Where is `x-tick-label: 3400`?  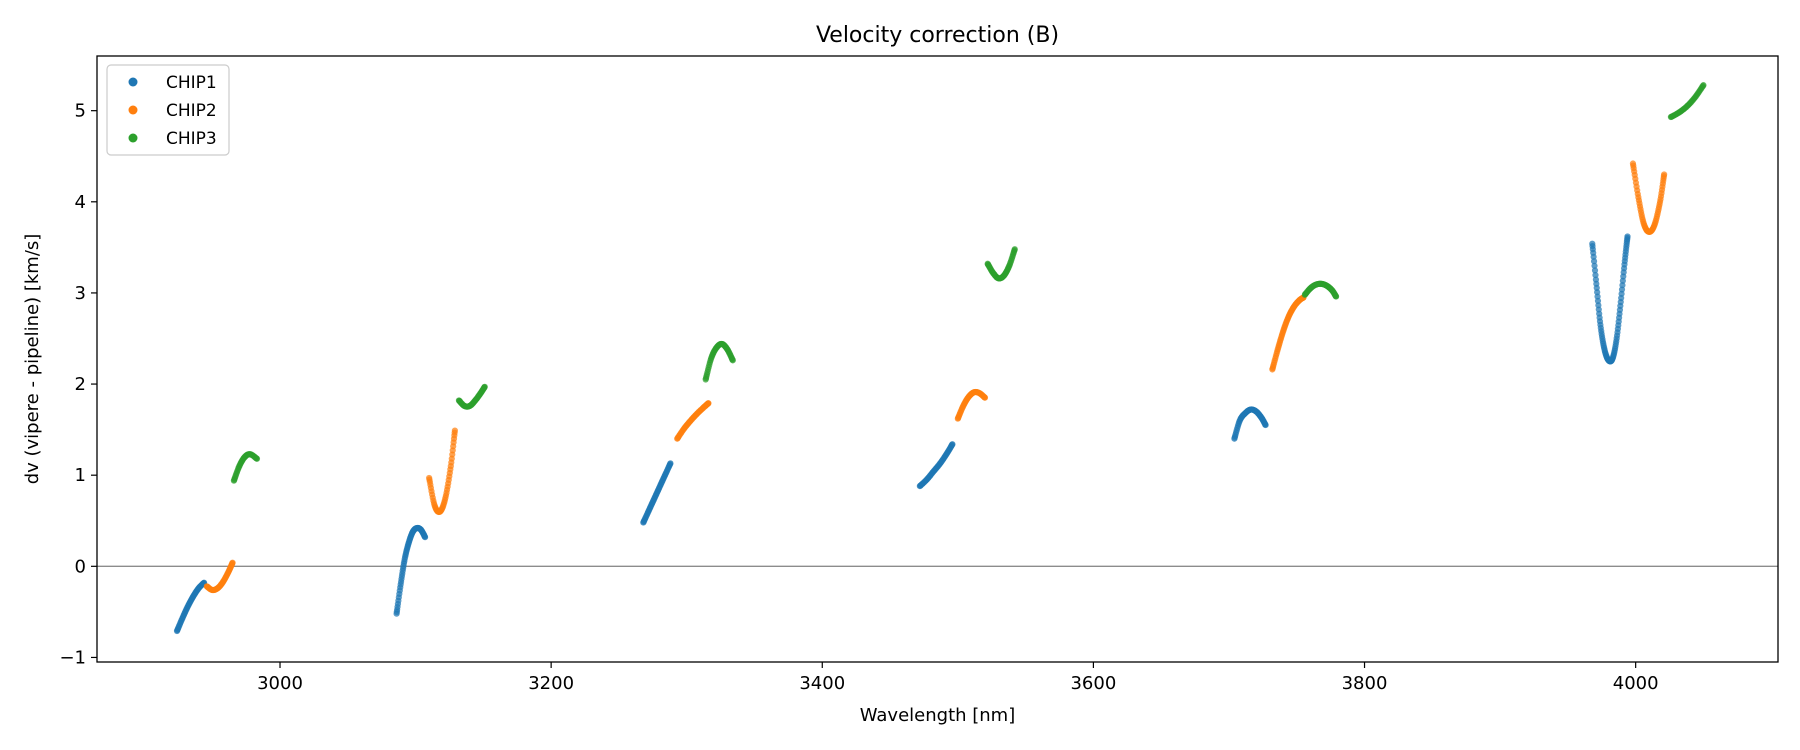
x-tick-label: 3400 is located at coordinates (822, 683).